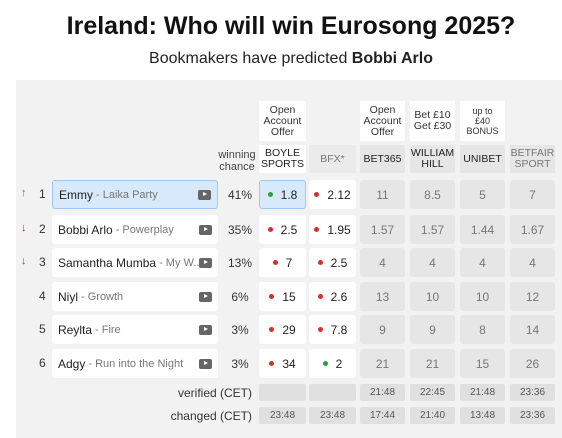 The width and height of the screenshot is (562, 438). What do you see at coordinates (332, 194) in the screenshot?
I see `odds-bfx: 2.12` at bounding box center [332, 194].